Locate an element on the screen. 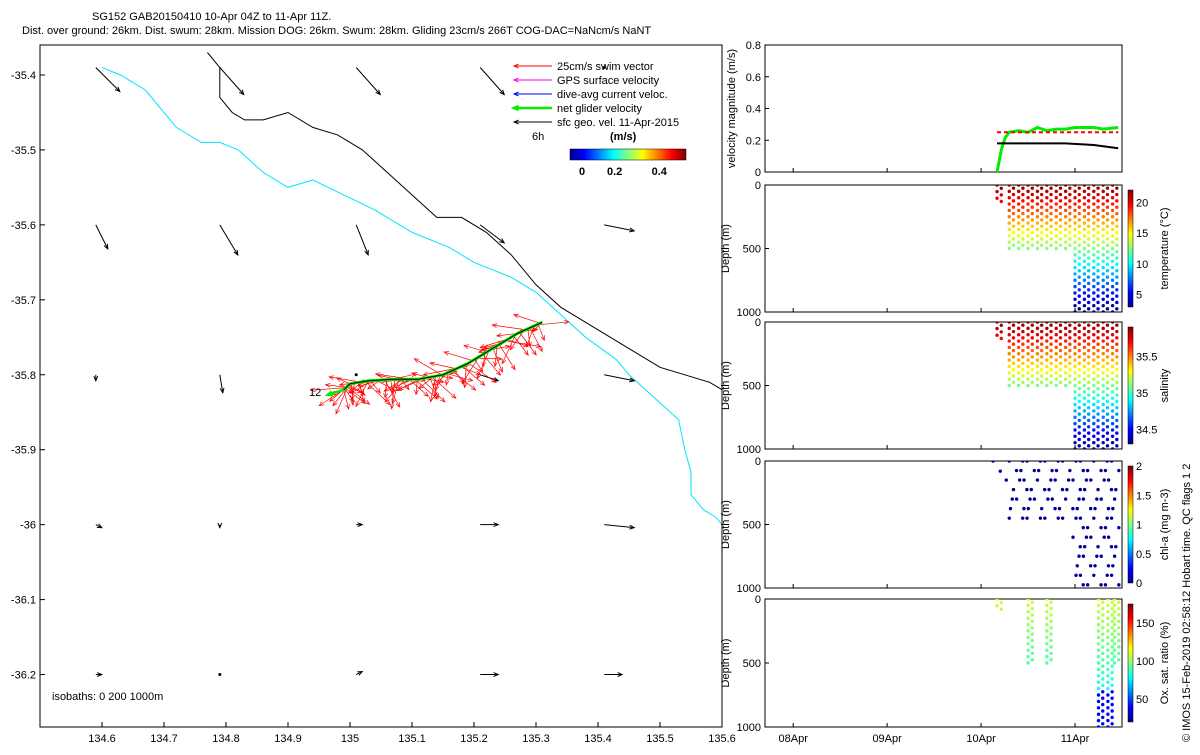  colorbar-tick-label: 0 is located at coordinates (1139, 584).